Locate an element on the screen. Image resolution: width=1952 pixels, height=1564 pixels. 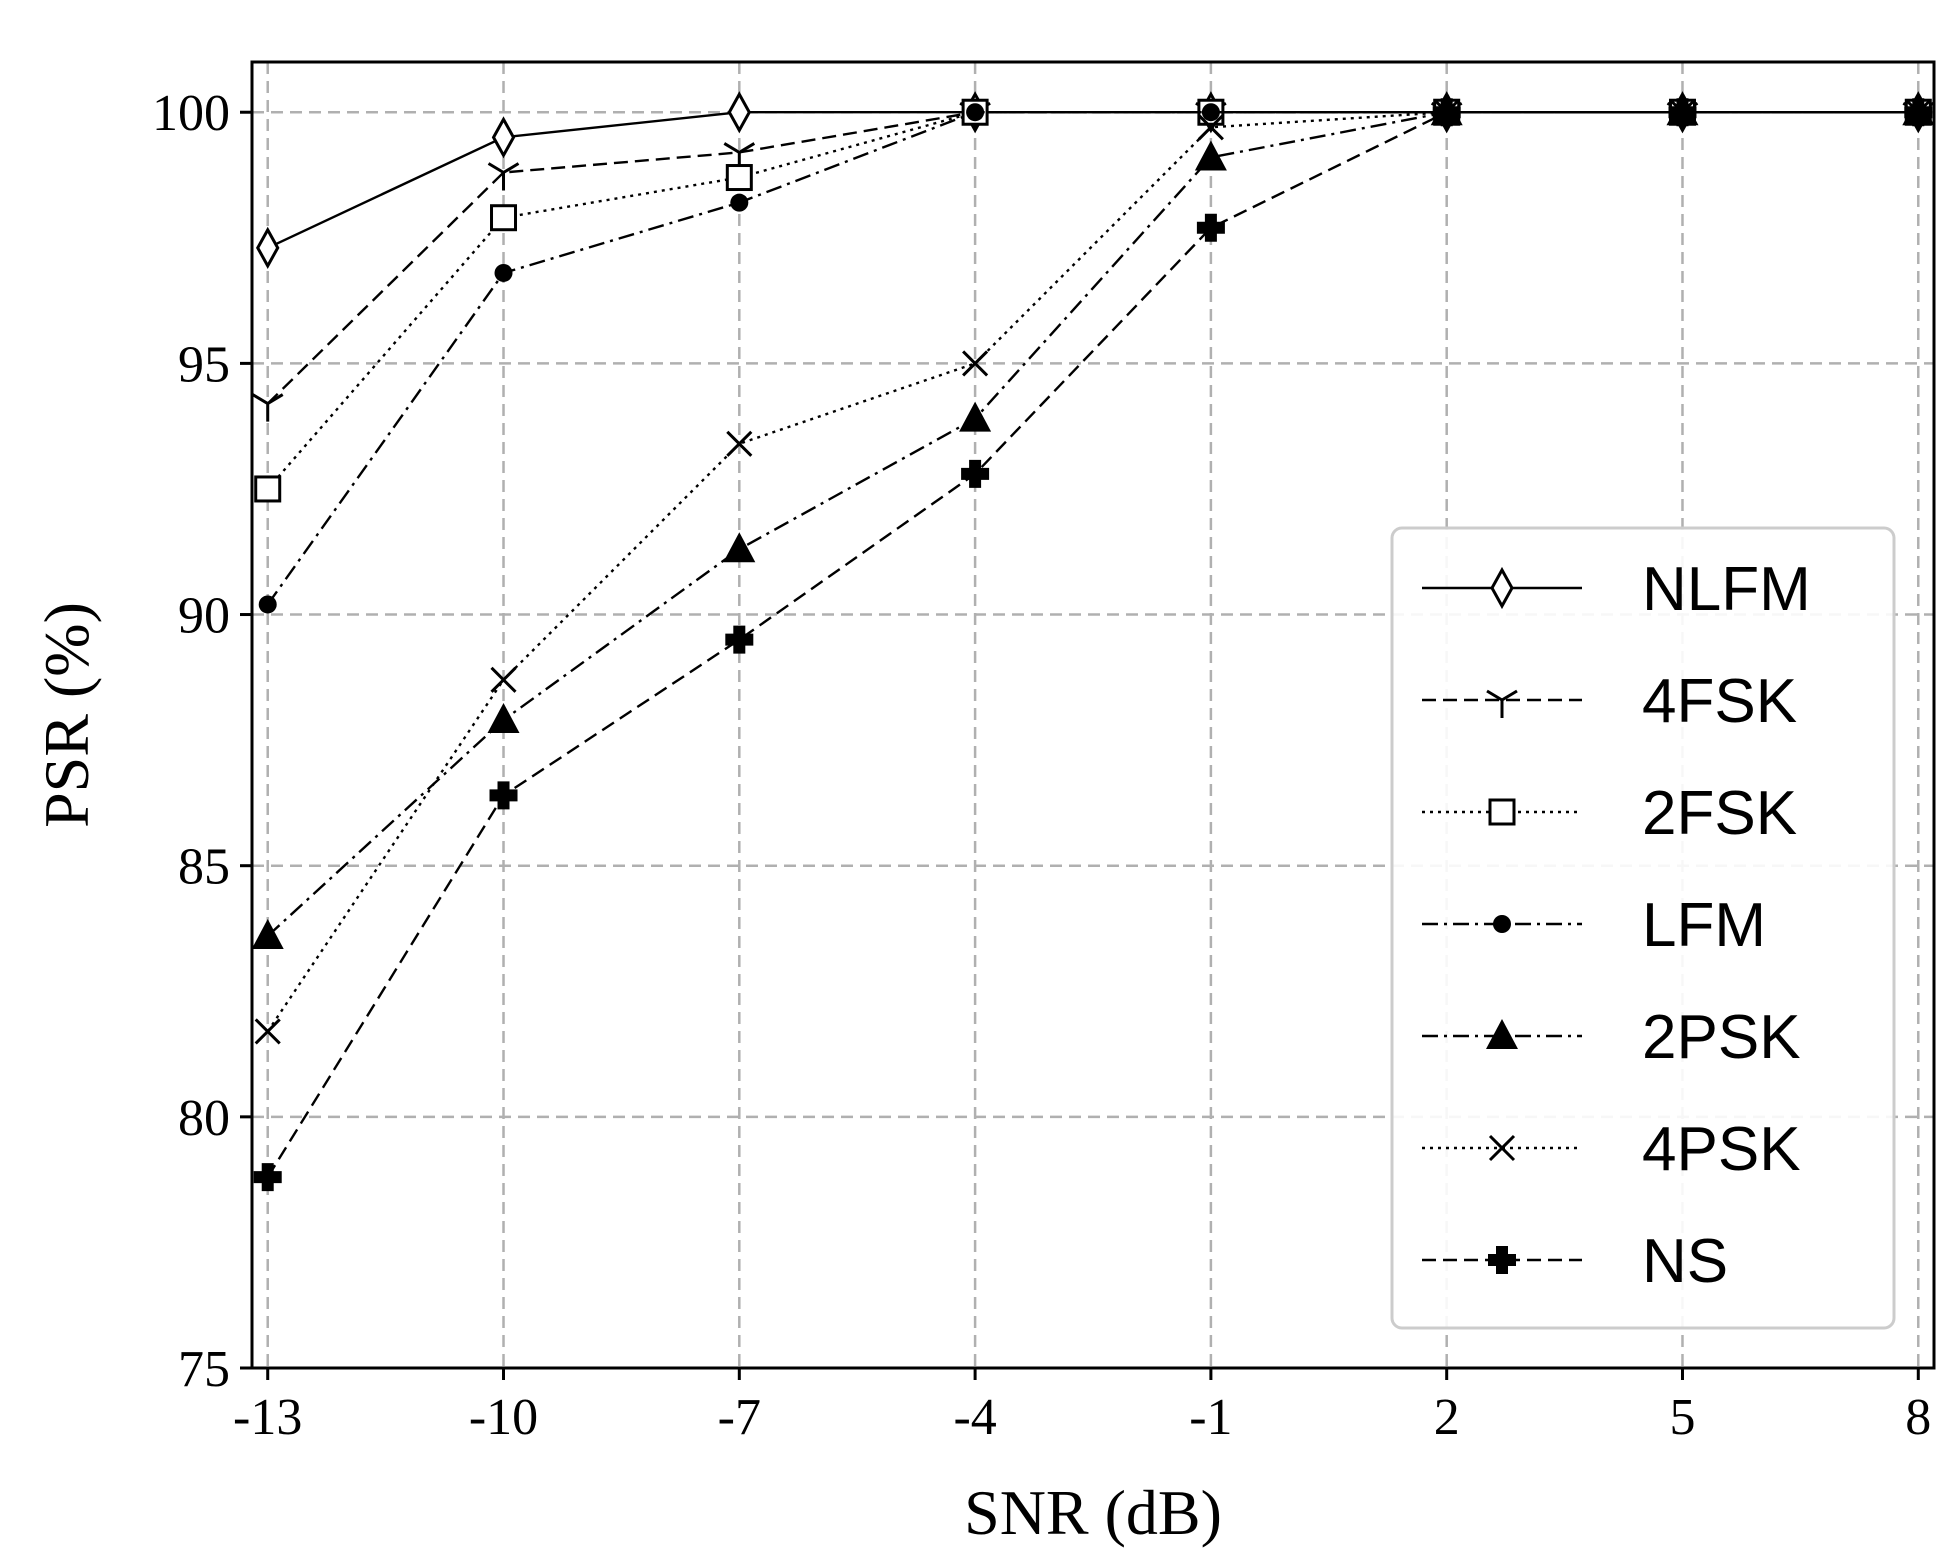
legend-label: 2FSK is located at coordinates (1719, 813).